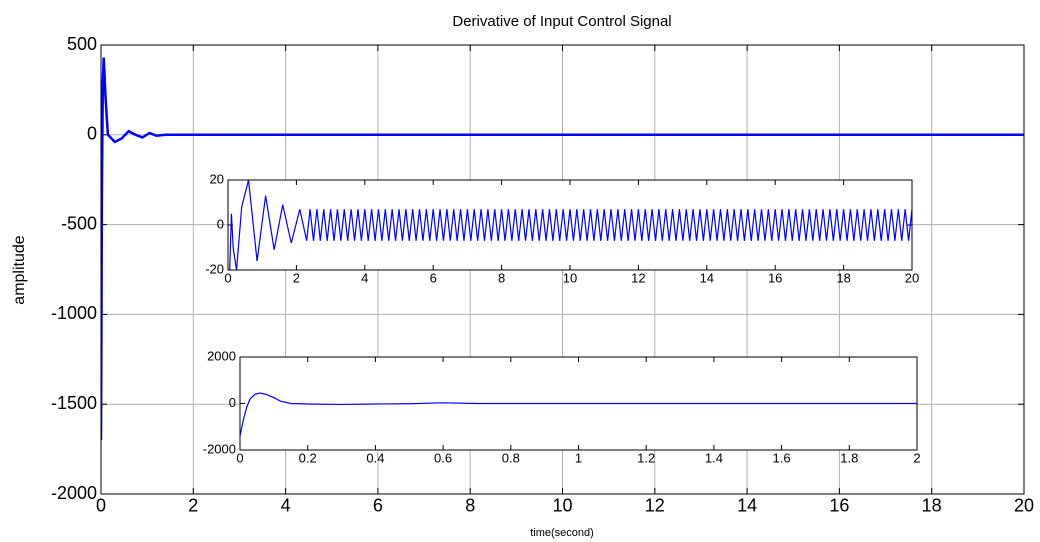 Image resolution: width=1040 pixels, height=542 pixels. What do you see at coordinates (375, 458) in the screenshot?
I see `x-tick-label: 0.4` at bounding box center [375, 458].